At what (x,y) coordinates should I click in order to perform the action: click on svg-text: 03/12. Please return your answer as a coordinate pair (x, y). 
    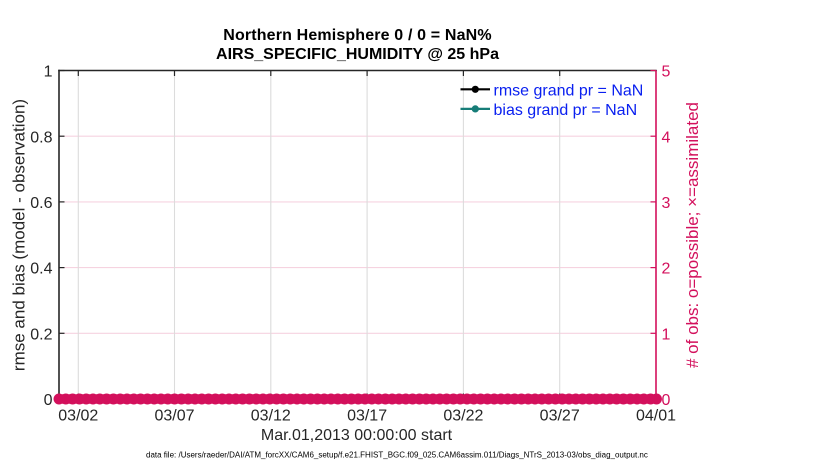
    Looking at the image, I should click on (271, 416).